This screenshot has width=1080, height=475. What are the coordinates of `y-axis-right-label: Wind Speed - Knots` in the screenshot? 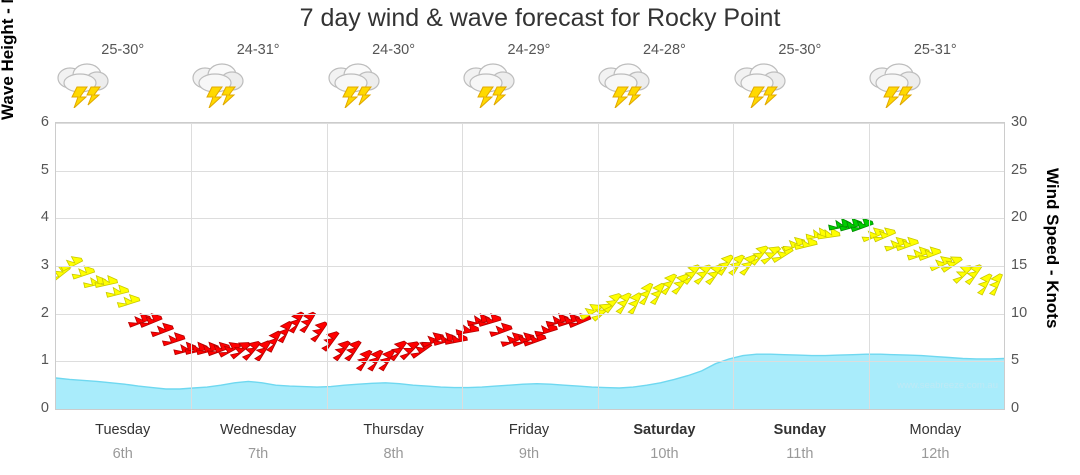 It's located at (1052, 248).